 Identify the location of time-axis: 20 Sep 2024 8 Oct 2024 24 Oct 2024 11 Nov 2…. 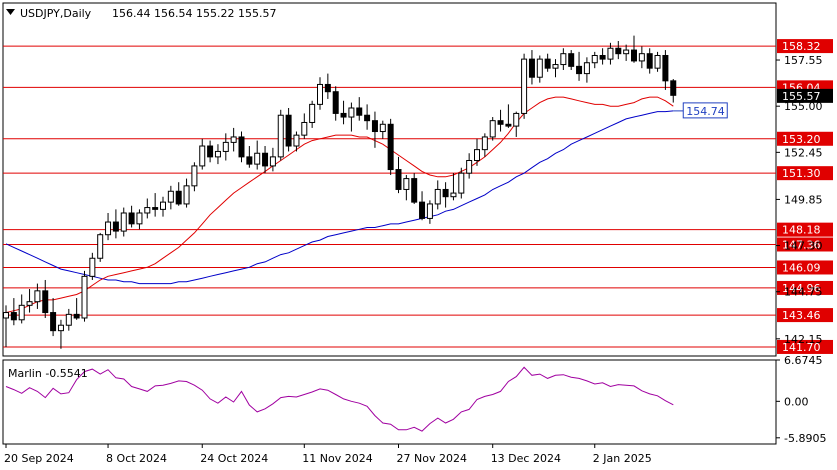
(328, 454).